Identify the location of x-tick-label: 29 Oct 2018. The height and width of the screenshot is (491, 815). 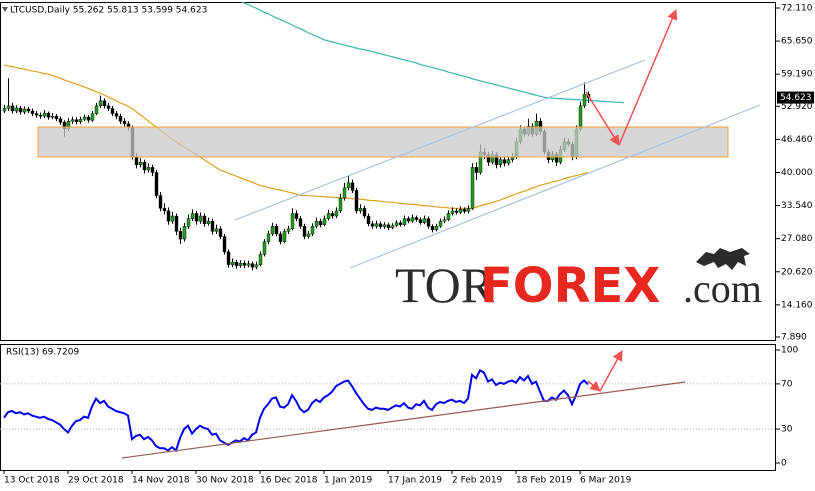
(96, 481).